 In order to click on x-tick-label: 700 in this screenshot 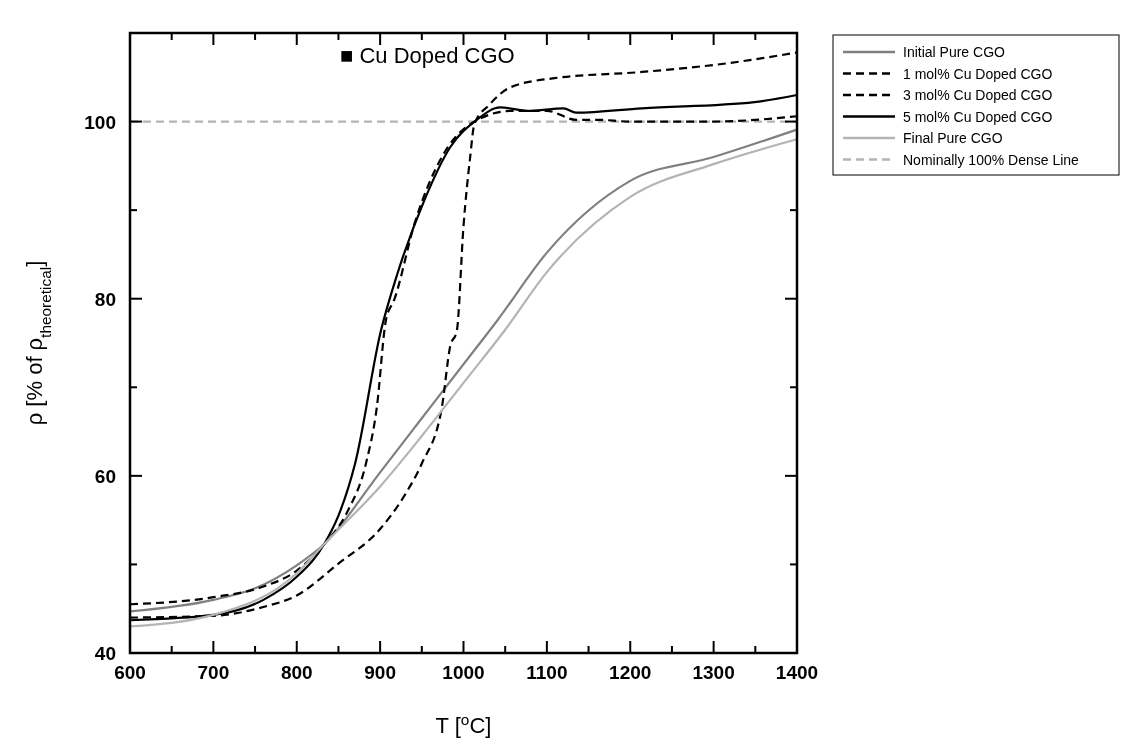, I will do `click(213, 672)`.